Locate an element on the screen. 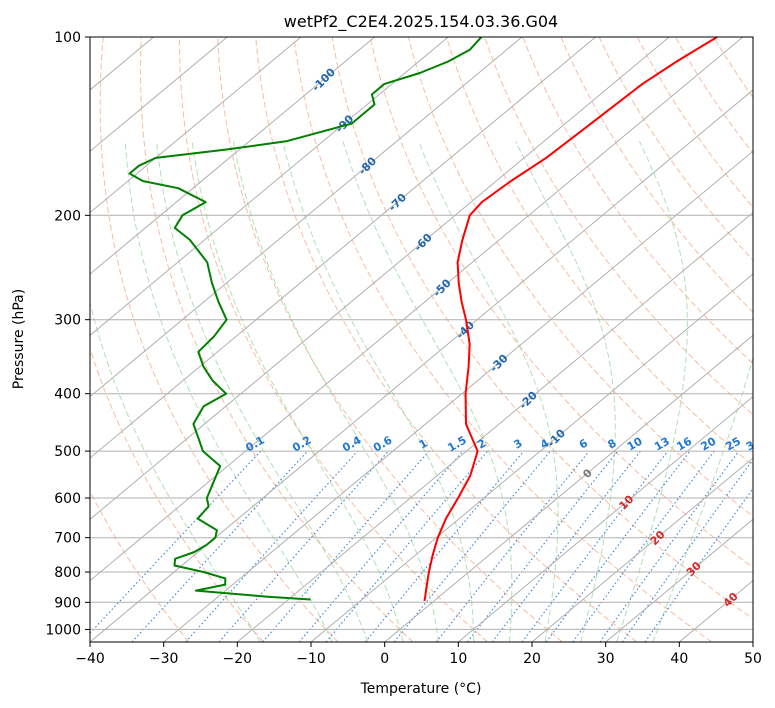 Image resolution: width=775 pixels, height=708 pixels. x-axis: −40 −30 −20 −10 0 10 20 30 40 50 is located at coordinates (418, 654).